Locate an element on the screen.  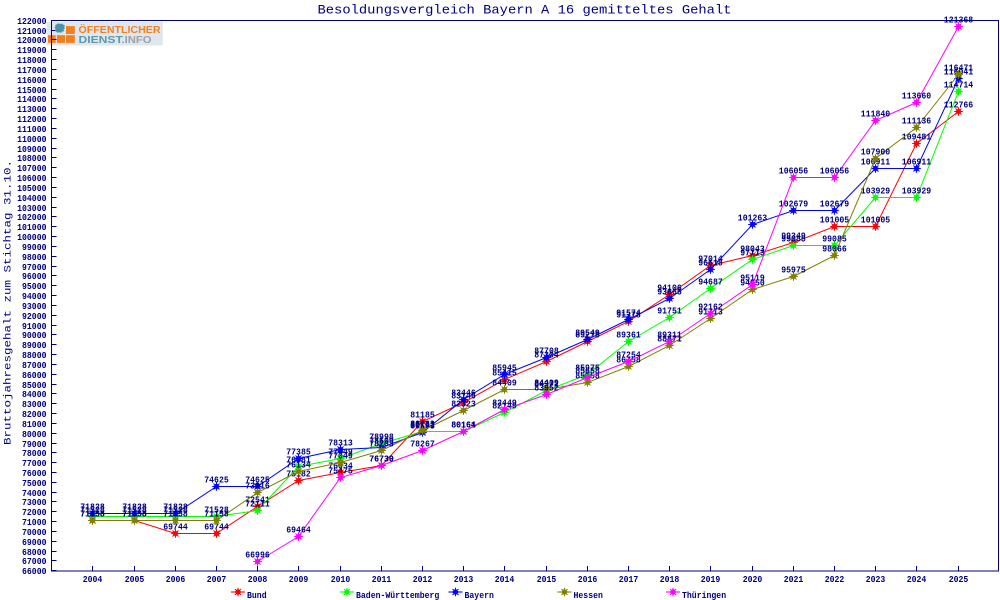
svg-text: 81185 is located at coordinates (422, 414).